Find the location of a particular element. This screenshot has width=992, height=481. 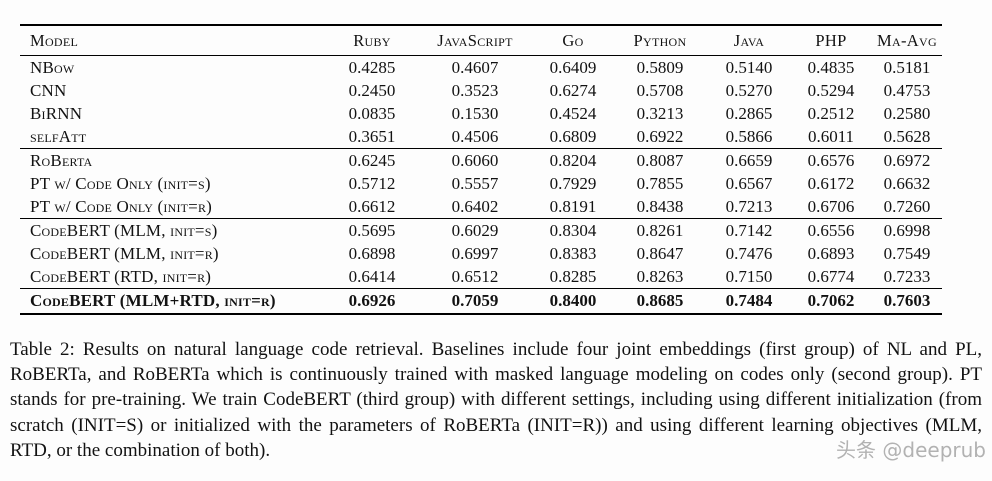

column-header: Go is located at coordinates (573, 40).